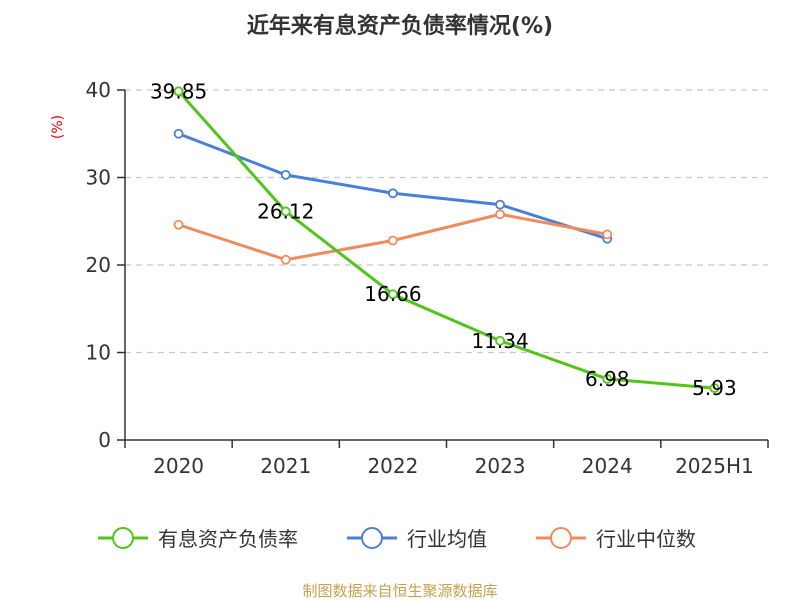  I want to click on data-label: 11.34, so click(499, 341).